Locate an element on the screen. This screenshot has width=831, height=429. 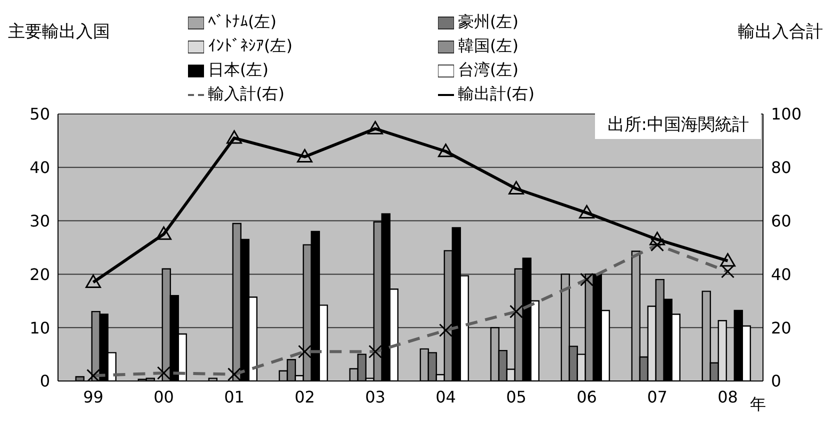
legend-label: ｲﾝﾄﾞﾈｼｱ(左) is located at coordinates (250, 45).